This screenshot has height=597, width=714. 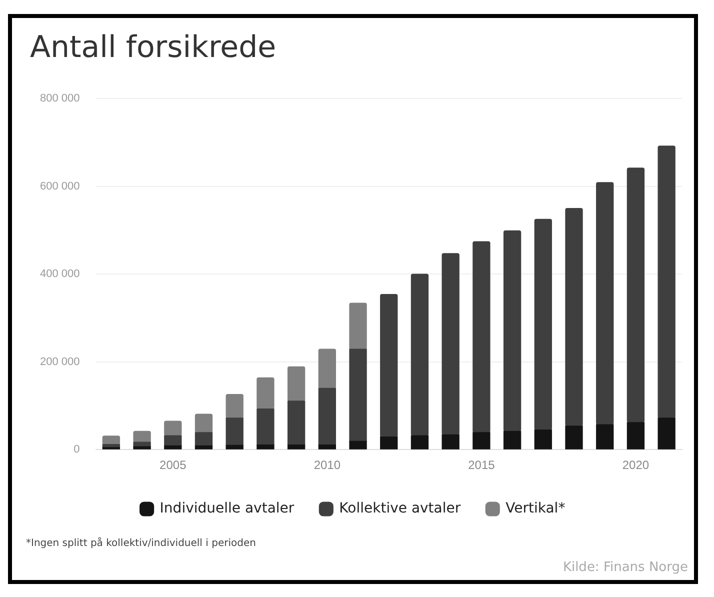 I want to click on text: Kilde: Finans Norge, so click(x=625, y=567).